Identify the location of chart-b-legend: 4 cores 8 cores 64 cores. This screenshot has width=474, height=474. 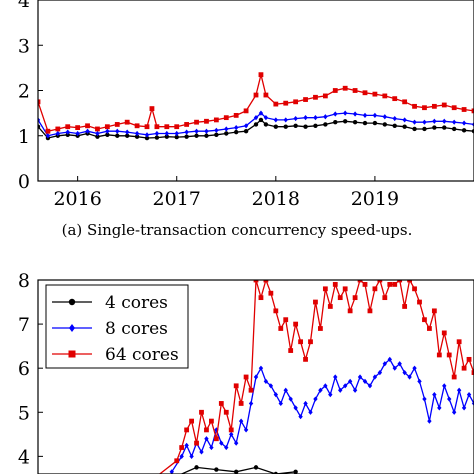
(117, 326).